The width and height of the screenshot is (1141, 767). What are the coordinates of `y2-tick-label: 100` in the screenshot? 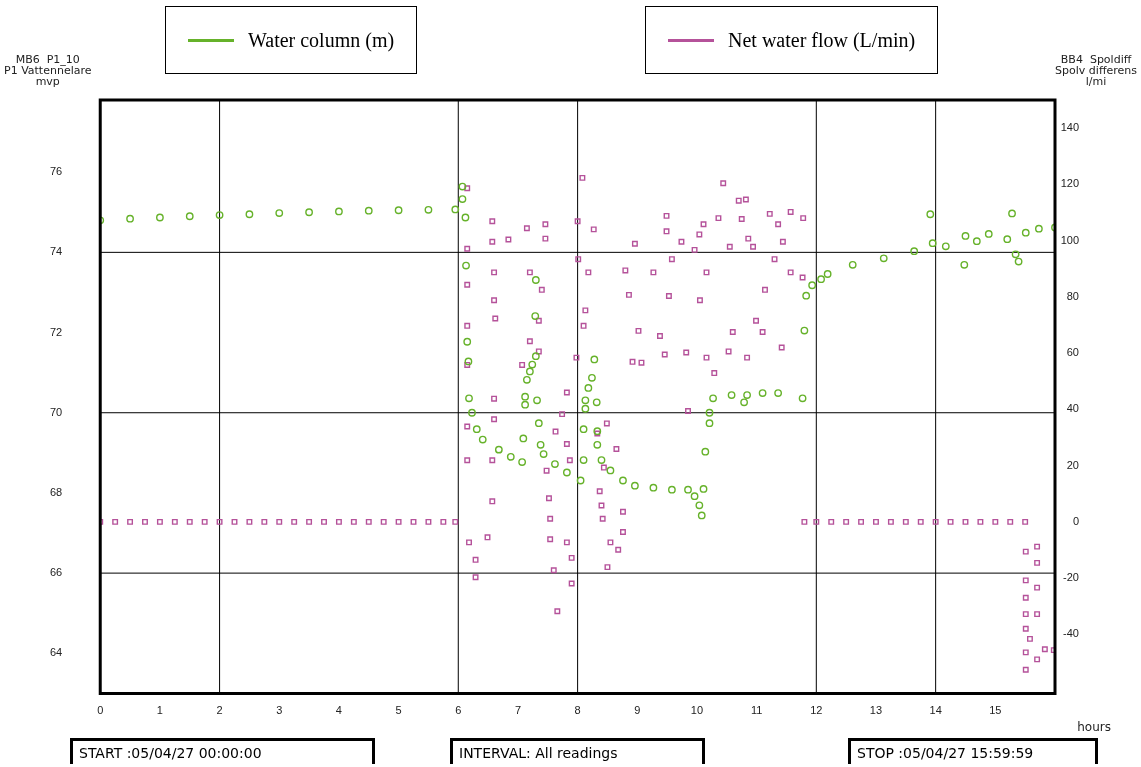 It's located at (1069, 239).